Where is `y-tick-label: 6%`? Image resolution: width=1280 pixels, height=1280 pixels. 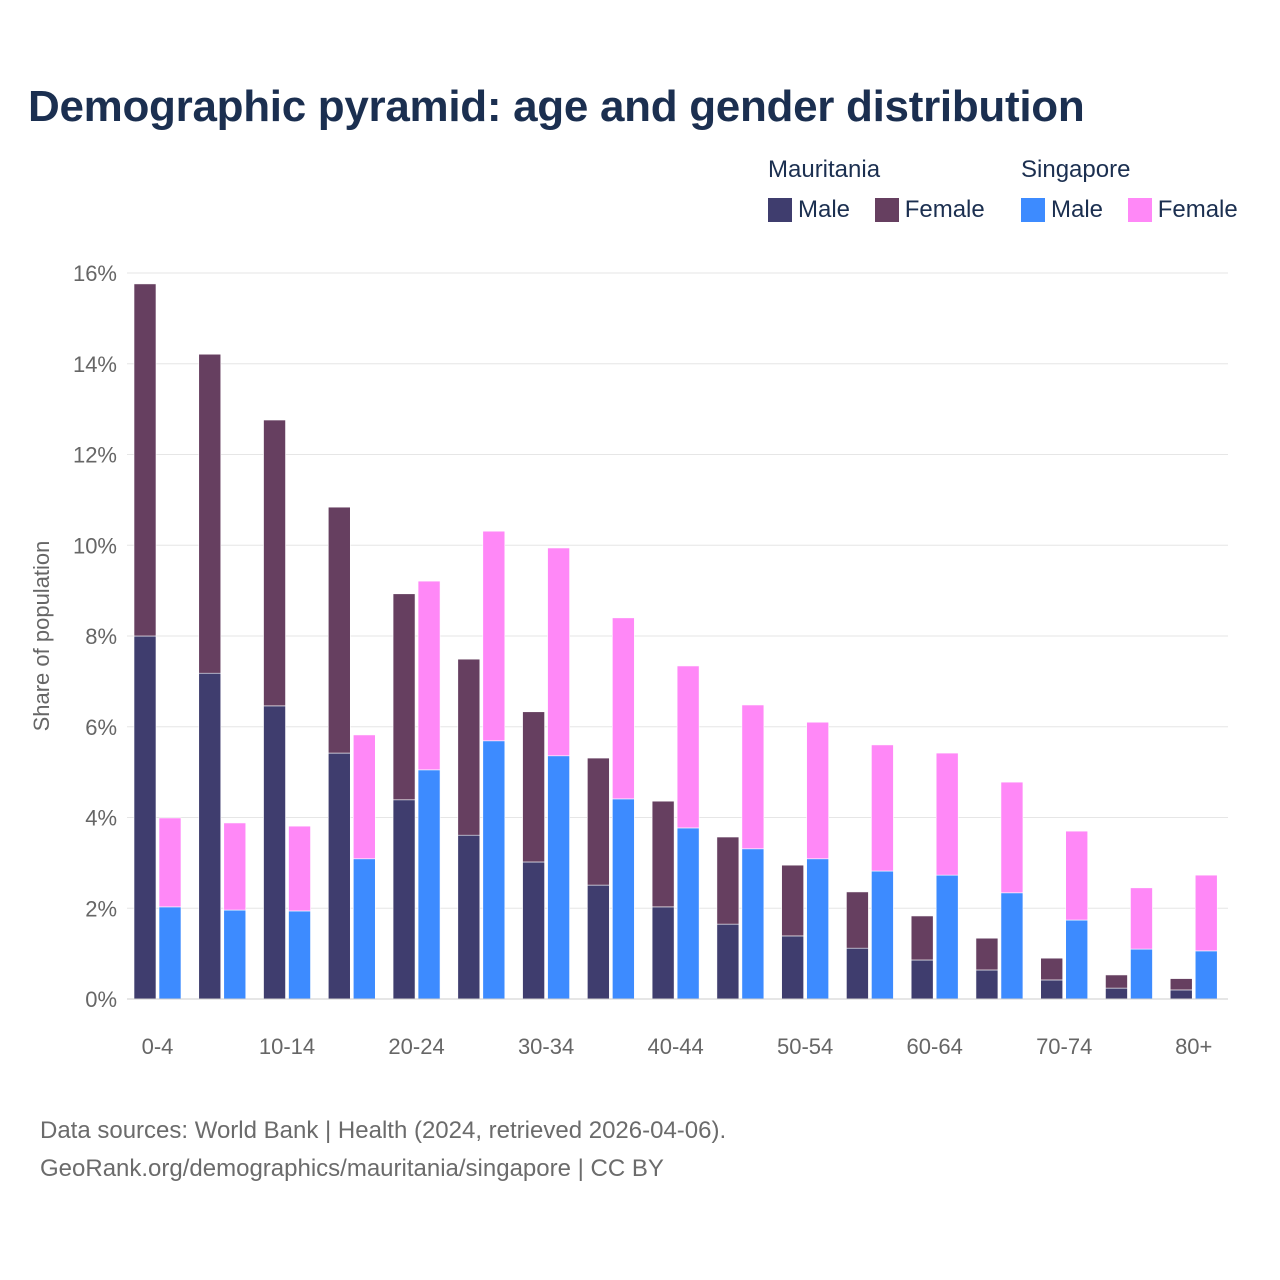
y-tick-label: 6% is located at coordinates (101, 727).